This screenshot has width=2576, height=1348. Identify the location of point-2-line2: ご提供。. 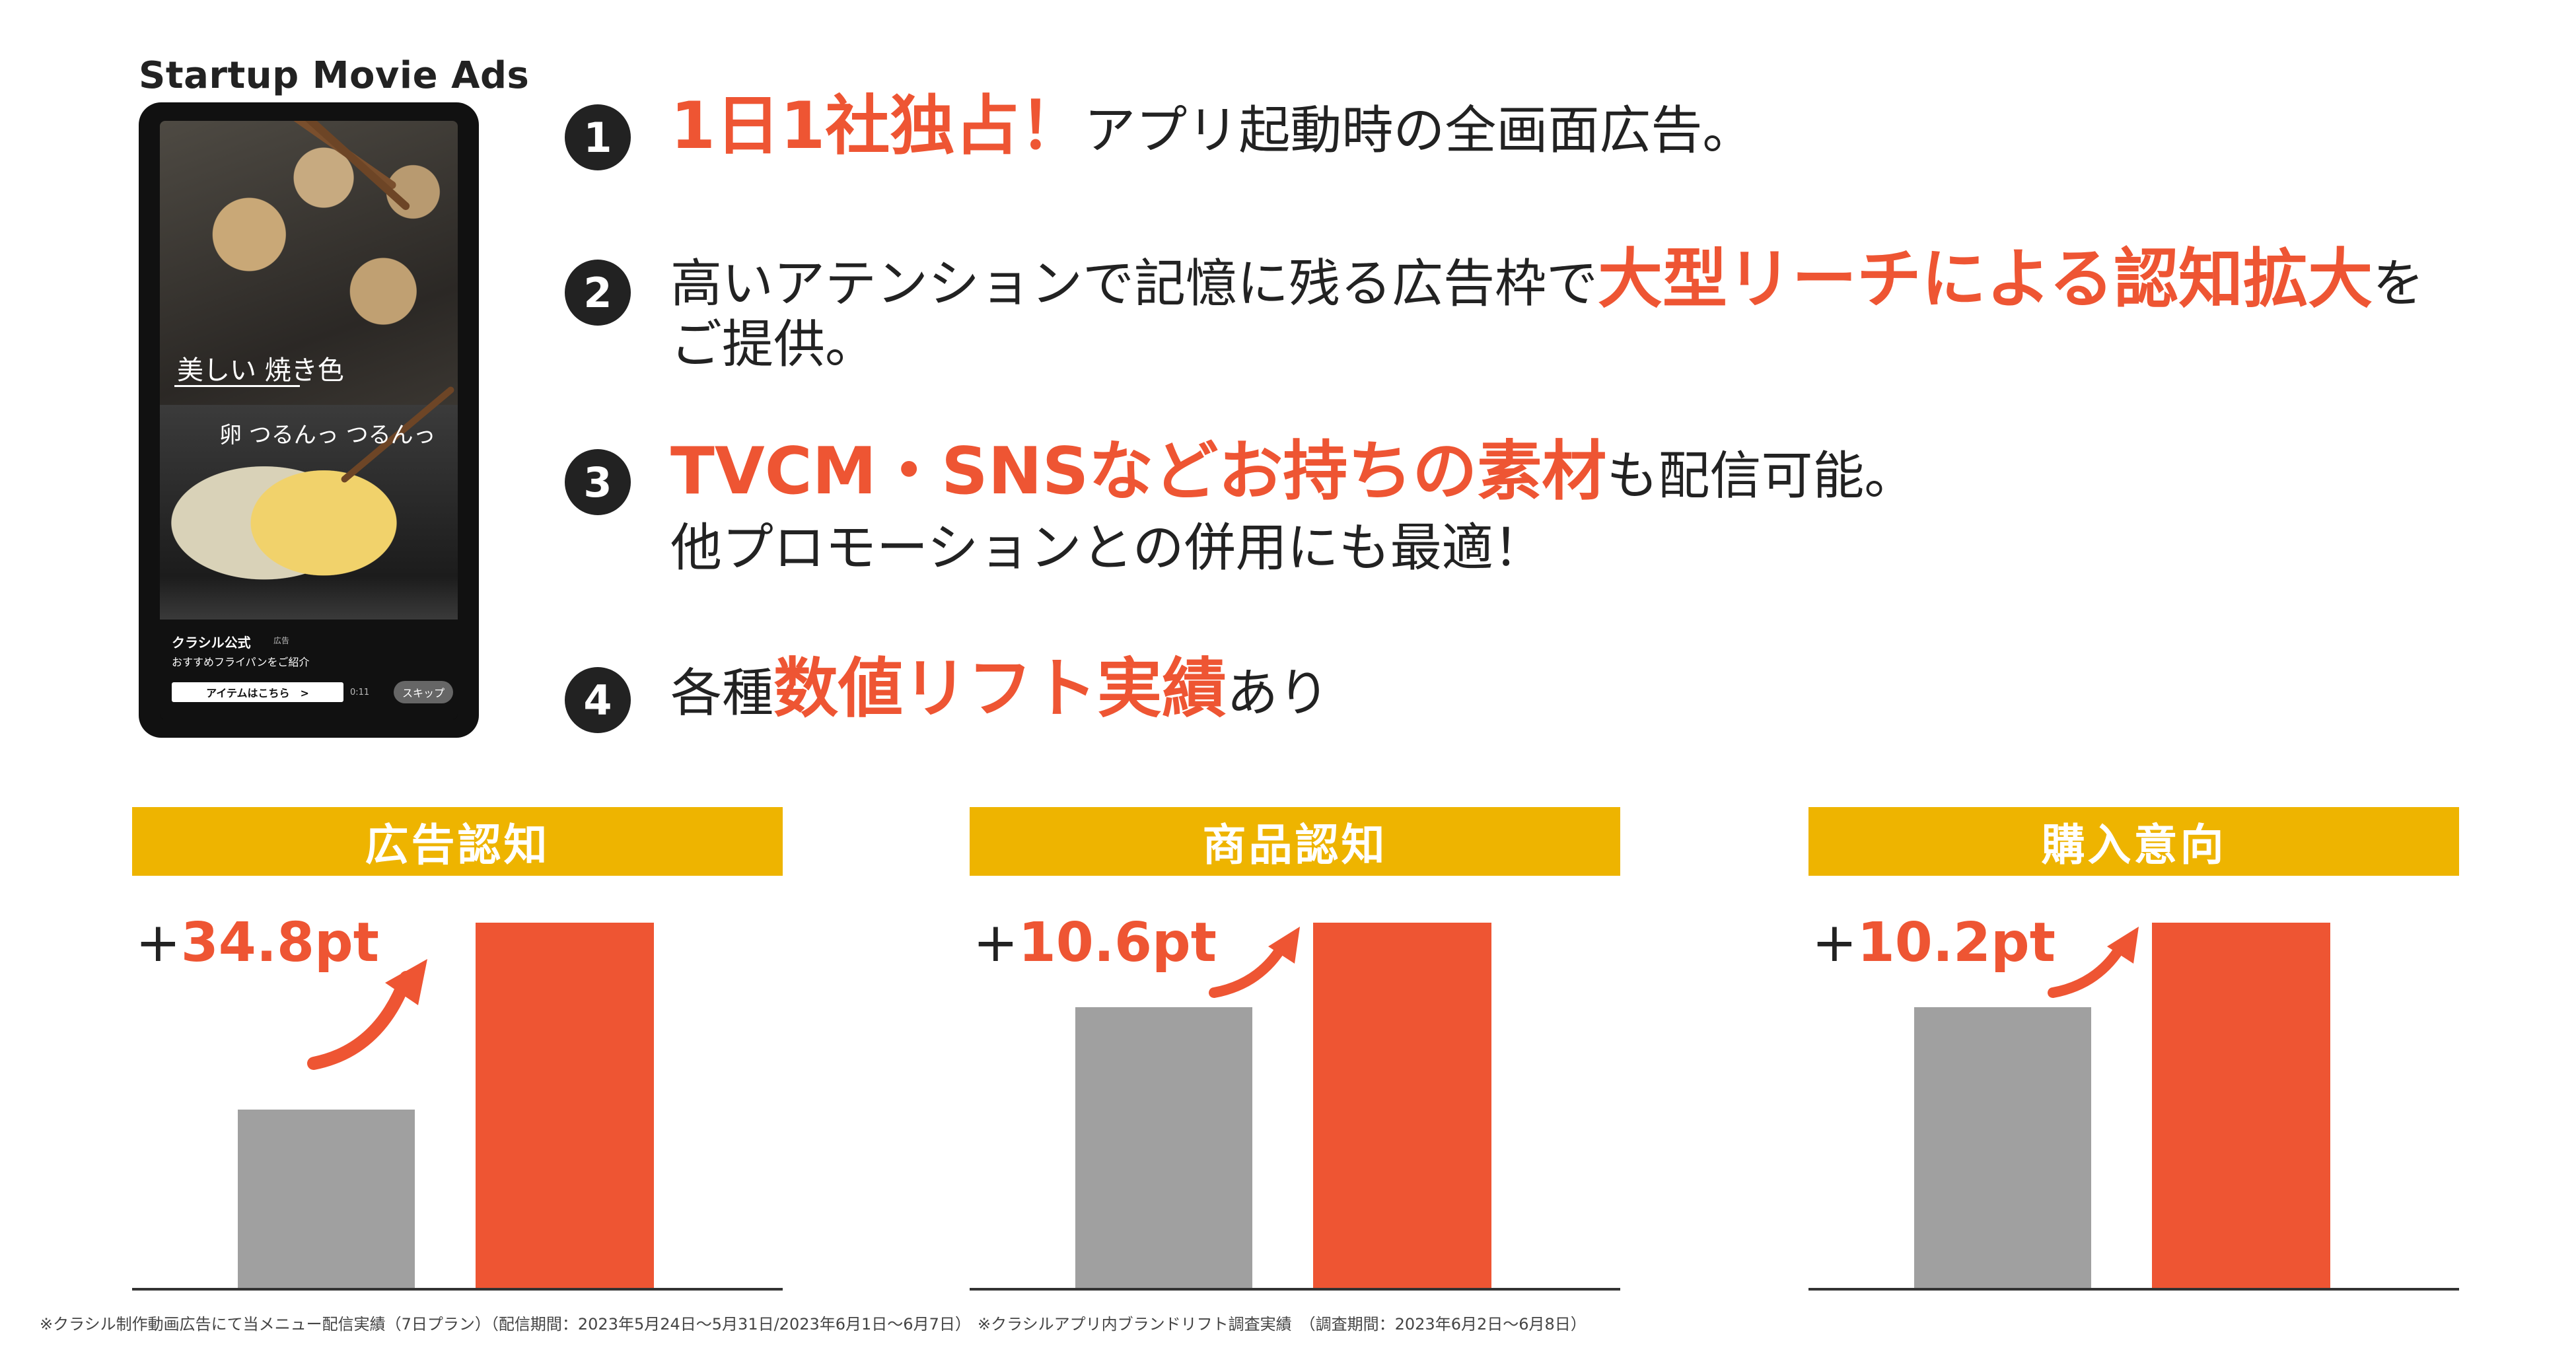
(774, 344).